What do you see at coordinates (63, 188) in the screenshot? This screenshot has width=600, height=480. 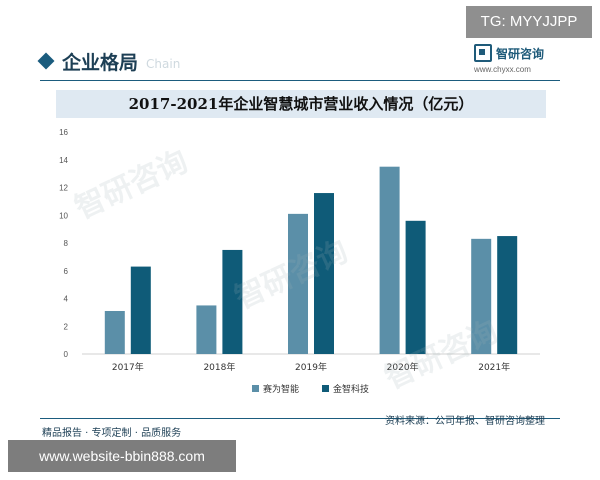 I see `y-tick-label: 12` at bounding box center [63, 188].